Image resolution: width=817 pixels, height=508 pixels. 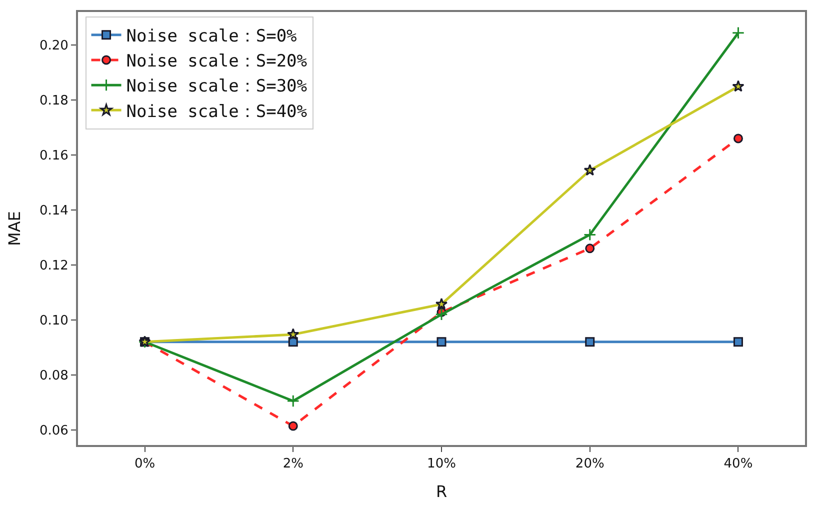 What do you see at coordinates (442, 491) in the screenshot?
I see `x-axis-title: R` at bounding box center [442, 491].